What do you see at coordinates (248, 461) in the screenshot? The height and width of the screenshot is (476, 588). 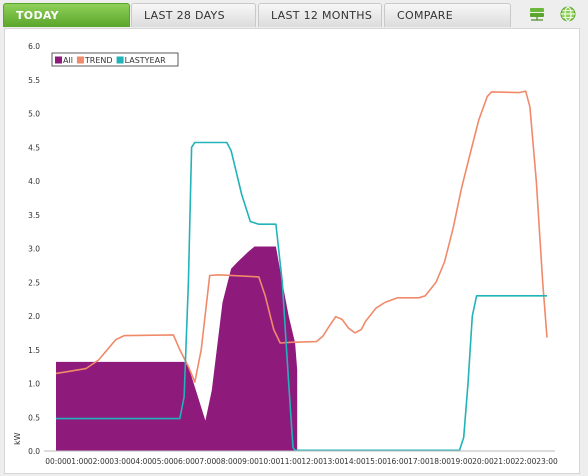 I see `x-tick-label: 09:00` at bounding box center [248, 461].